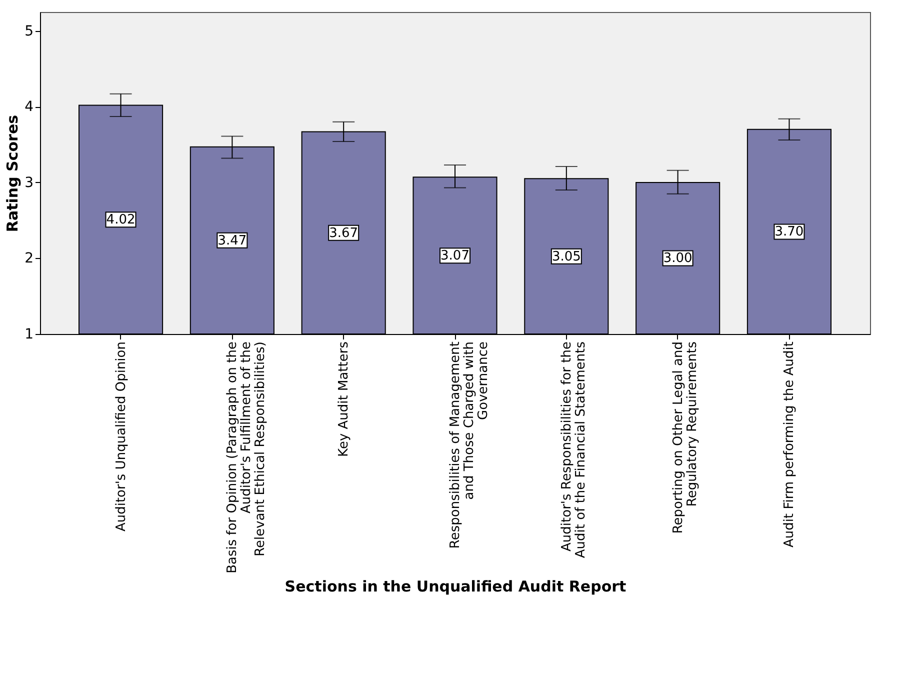 Image resolution: width=899 pixels, height=691 pixels. I want to click on data-label: 4.02, so click(121, 220).